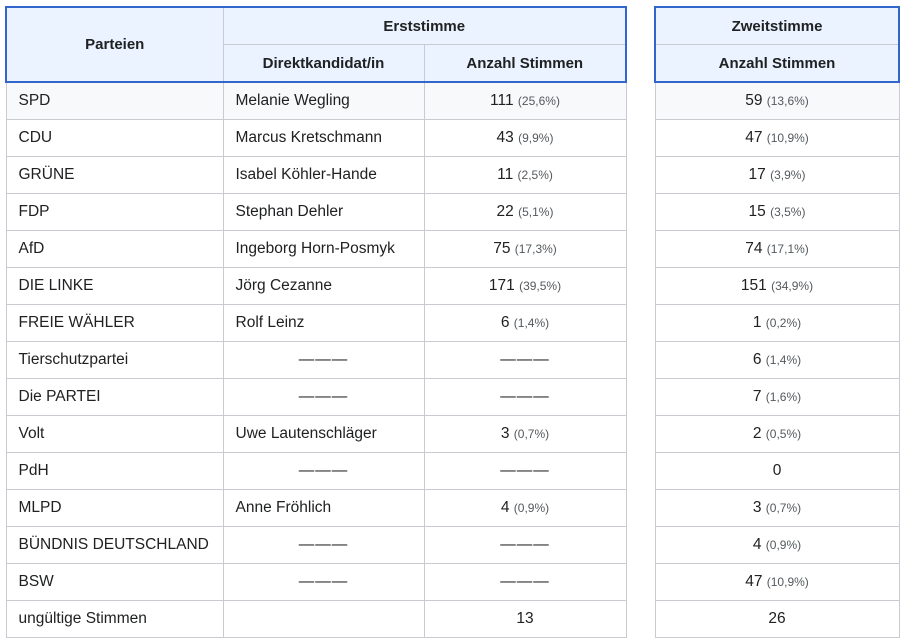 The image size is (900, 640). I want to click on table-row: 15 (3,5%), so click(777, 212).